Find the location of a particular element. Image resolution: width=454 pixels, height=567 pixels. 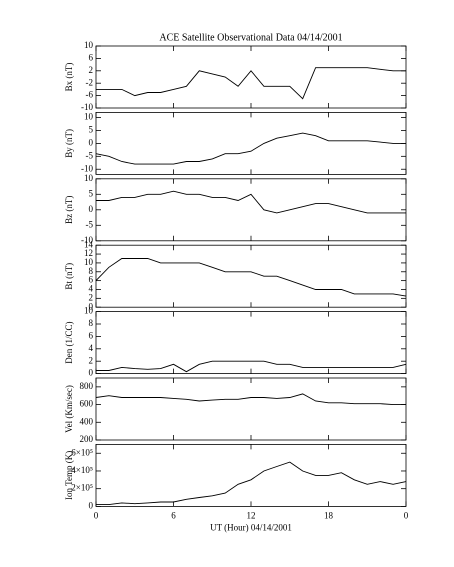

x-tick-label: 18 is located at coordinates (329, 515).